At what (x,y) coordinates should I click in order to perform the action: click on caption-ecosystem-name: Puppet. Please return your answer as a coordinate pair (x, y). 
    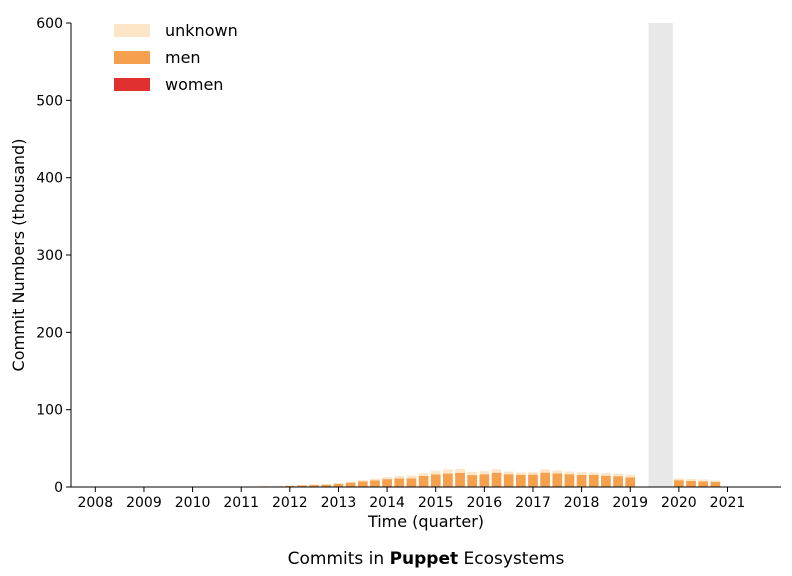
    Looking at the image, I should click on (424, 559).